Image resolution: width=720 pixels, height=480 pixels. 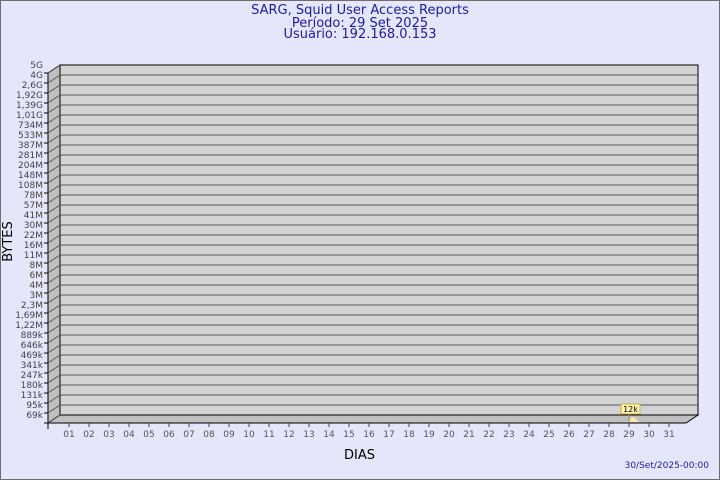 I want to click on y-tick-label: 6M, so click(x=37, y=276).